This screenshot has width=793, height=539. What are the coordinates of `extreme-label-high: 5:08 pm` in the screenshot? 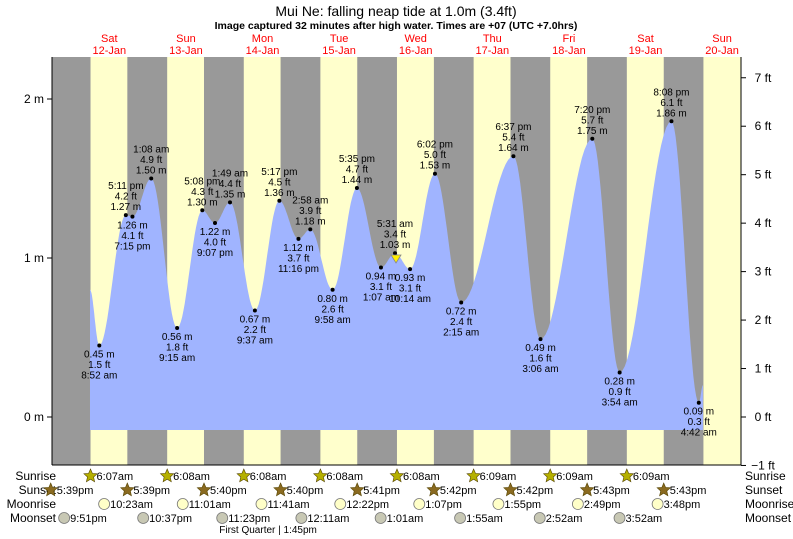 It's located at (202, 181).